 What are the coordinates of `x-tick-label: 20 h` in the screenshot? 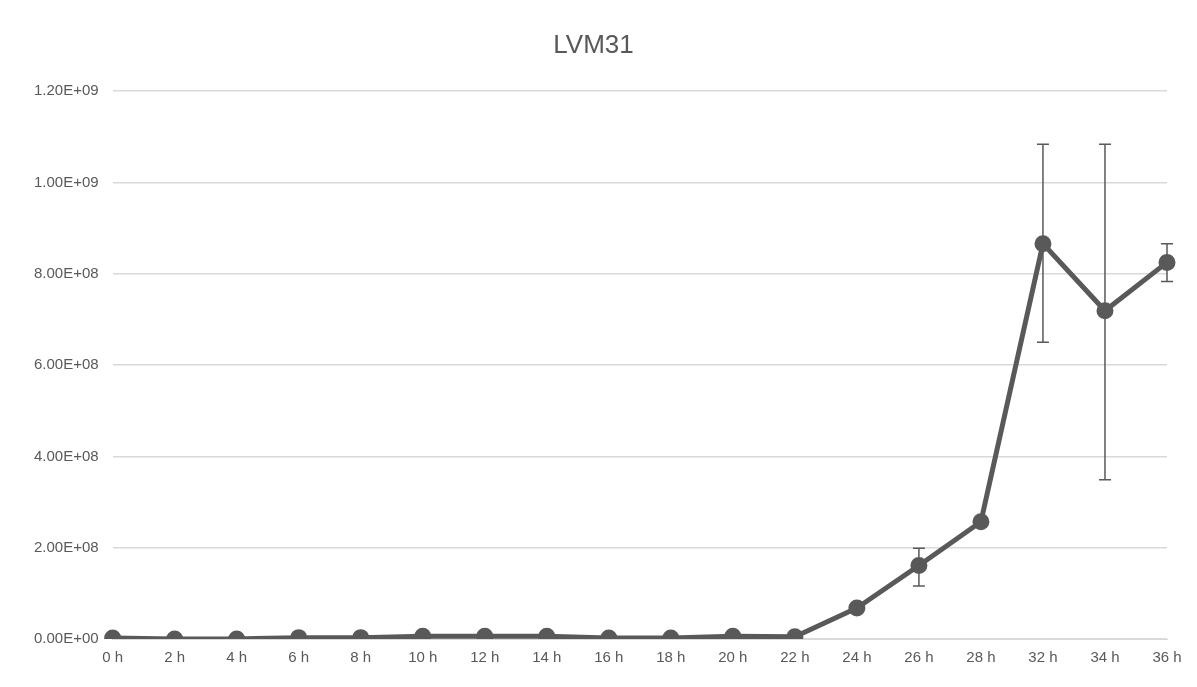 It's located at (733, 657).